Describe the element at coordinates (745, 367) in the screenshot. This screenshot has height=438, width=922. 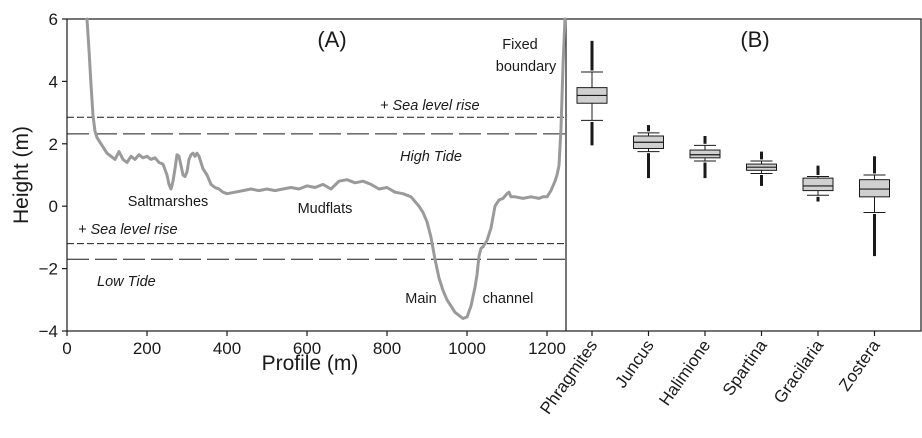
I see `category-label-Spartina: Spartina` at that location.